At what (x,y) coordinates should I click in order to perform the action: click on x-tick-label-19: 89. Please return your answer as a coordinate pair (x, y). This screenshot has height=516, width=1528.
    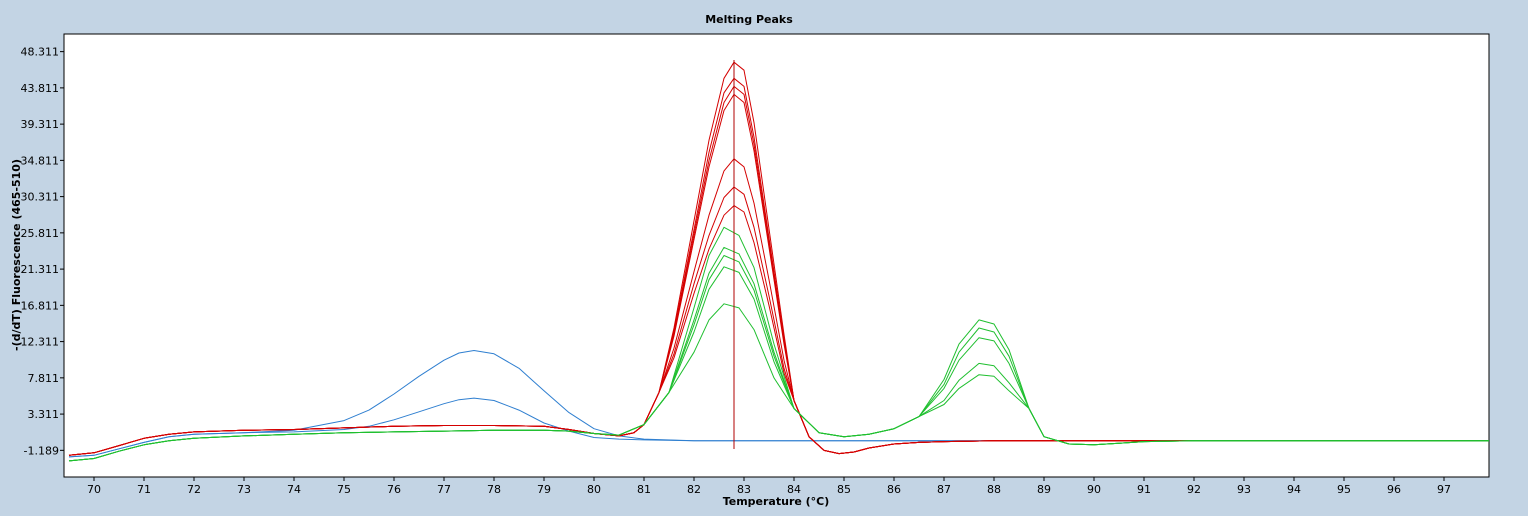
    Looking at the image, I should click on (1044, 489).